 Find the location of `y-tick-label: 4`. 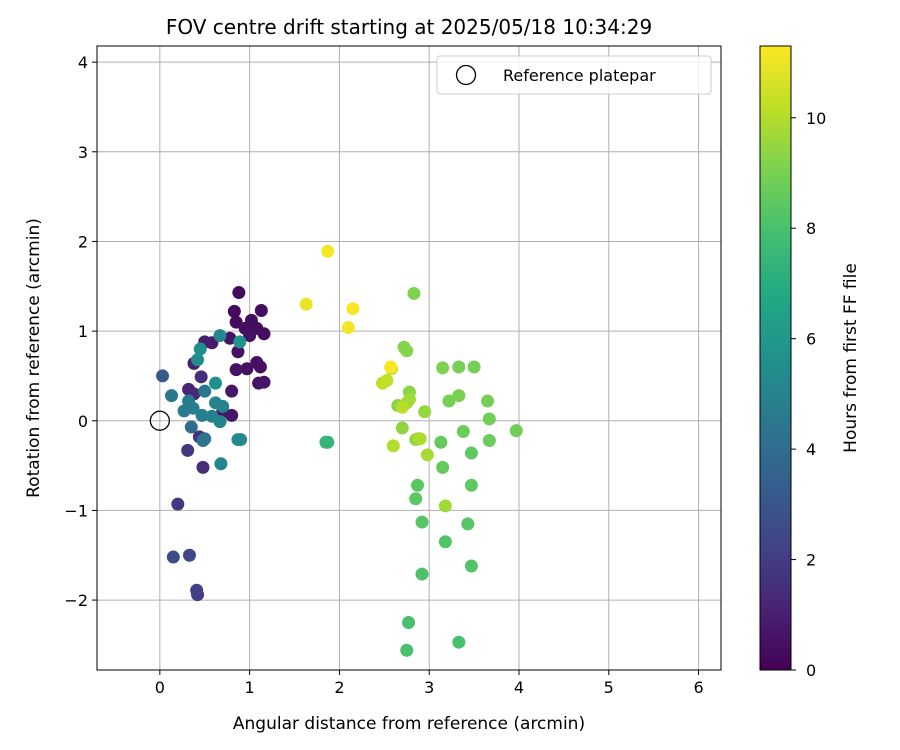

y-tick-label: 4 is located at coordinates (83, 62).